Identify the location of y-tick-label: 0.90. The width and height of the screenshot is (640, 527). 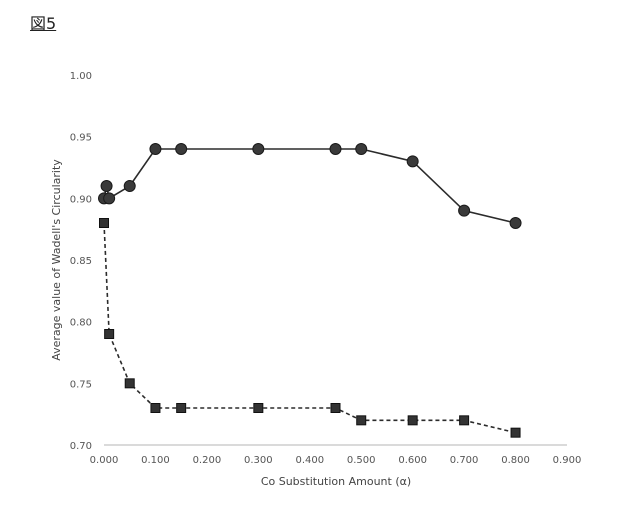
(81, 199).